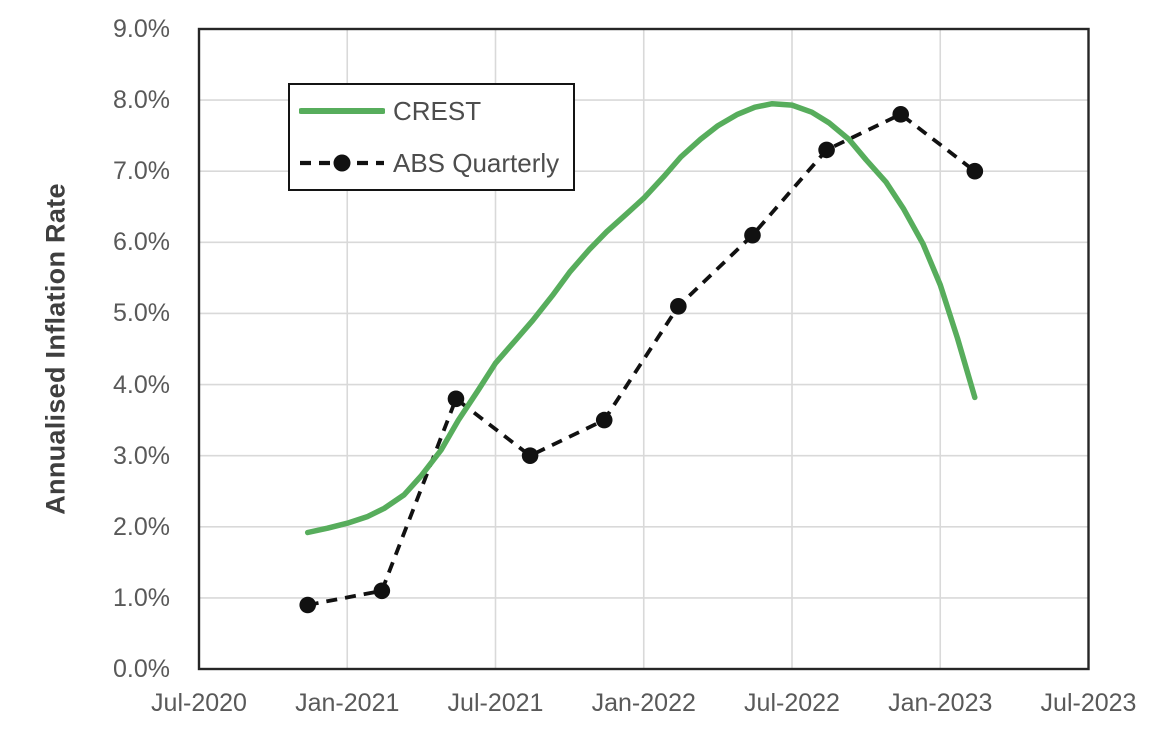 The height and width of the screenshot is (744, 1172). What do you see at coordinates (141, 384) in the screenshot?
I see `y-tick-label: 4.0%` at bounding box center [141, 384].